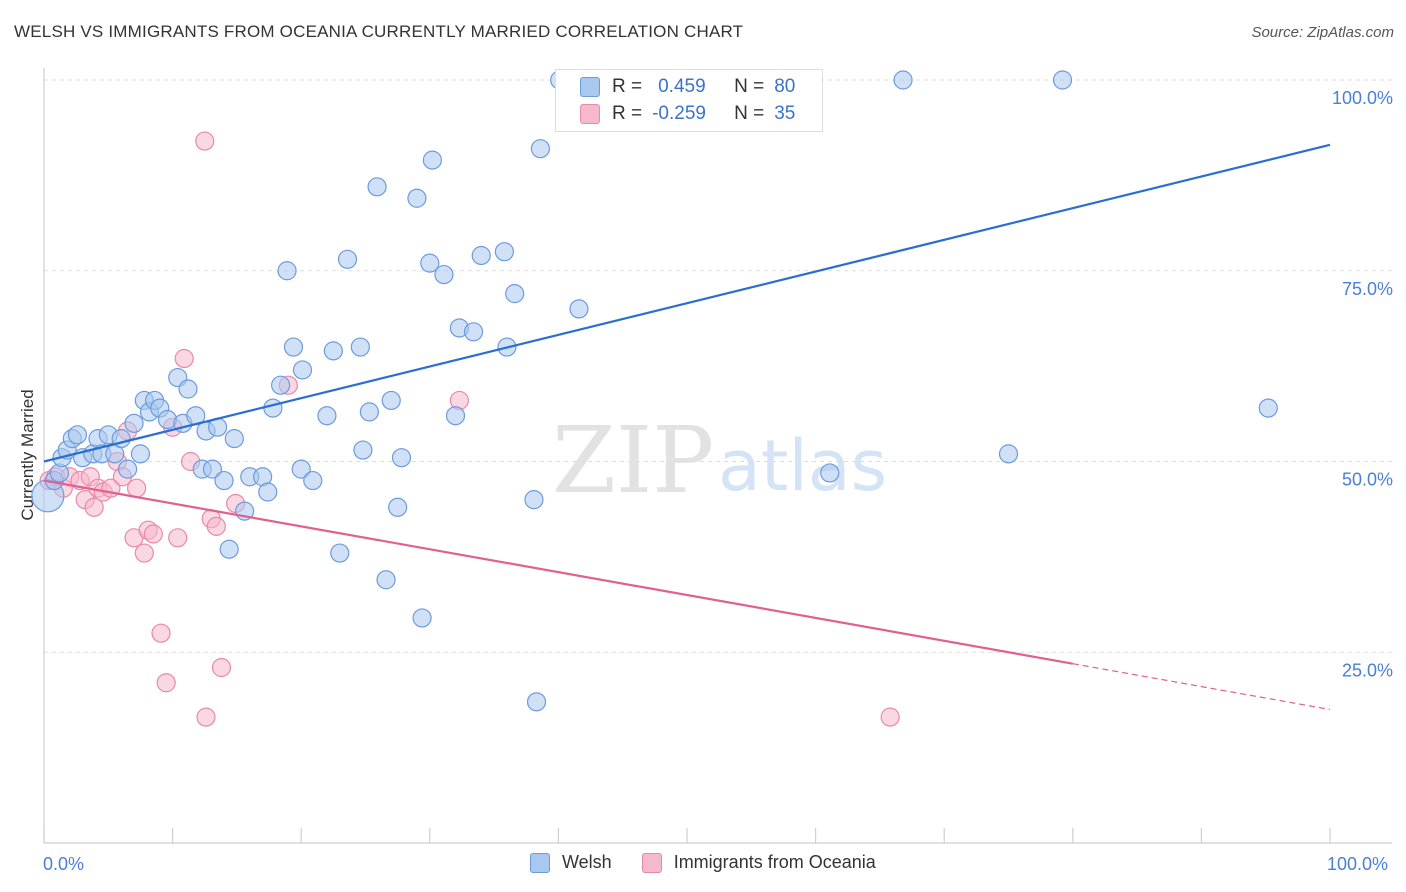 The height and width of the screenshot is (892, 1406). I want to click on legend-item-welsh: Welsh, so click(571, 862).